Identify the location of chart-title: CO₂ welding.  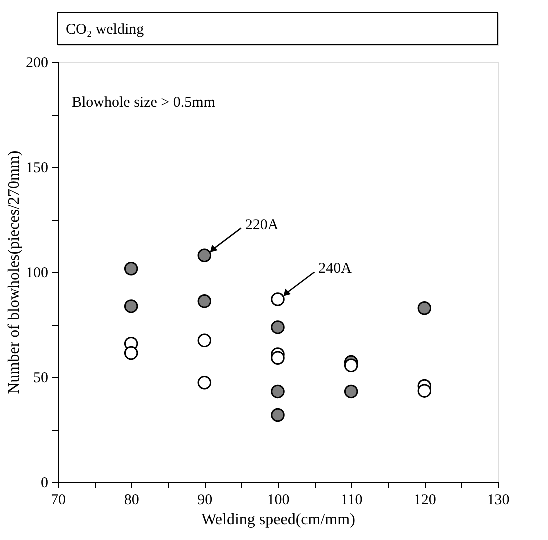
(105, 30).